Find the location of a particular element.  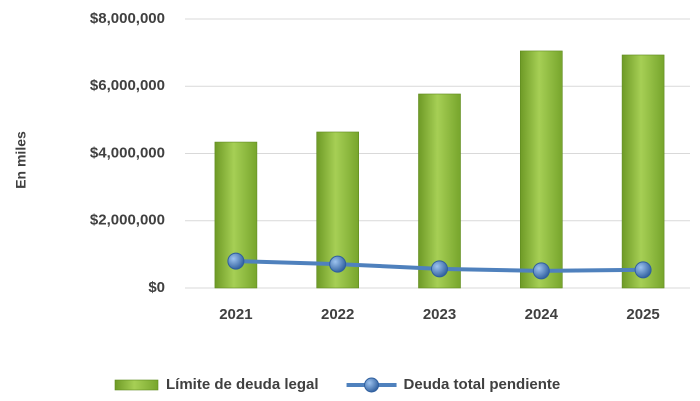

legend-label: Límite de deuda legal is located at coordinates (242, 384).